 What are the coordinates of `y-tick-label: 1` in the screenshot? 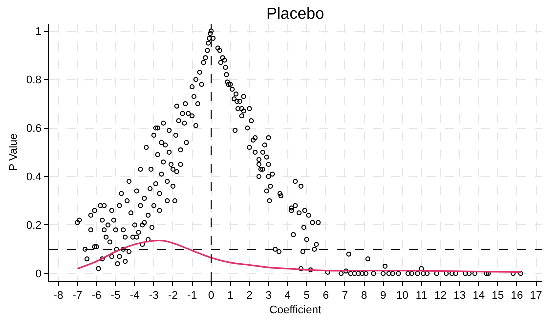 It's located at (39, 32).